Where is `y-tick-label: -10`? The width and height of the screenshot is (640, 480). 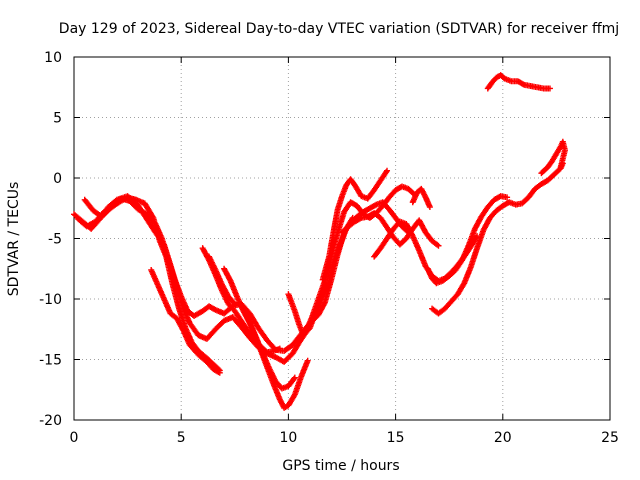 y-tick-label: -10 is located at coordinates (50, 300).